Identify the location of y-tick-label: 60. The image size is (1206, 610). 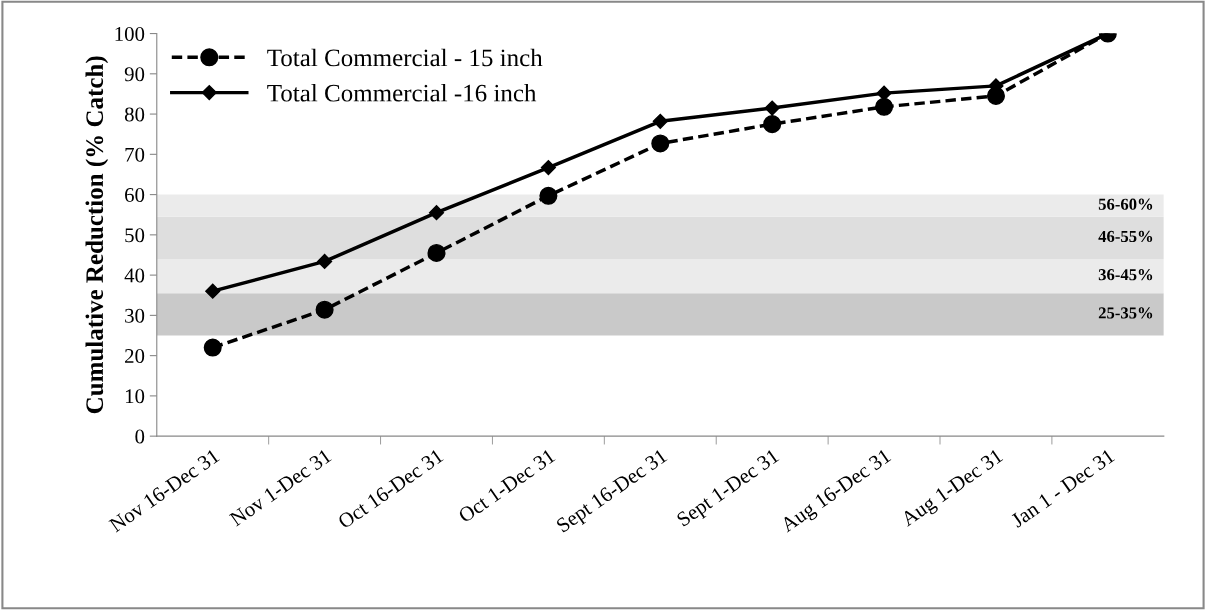
(135, 195).